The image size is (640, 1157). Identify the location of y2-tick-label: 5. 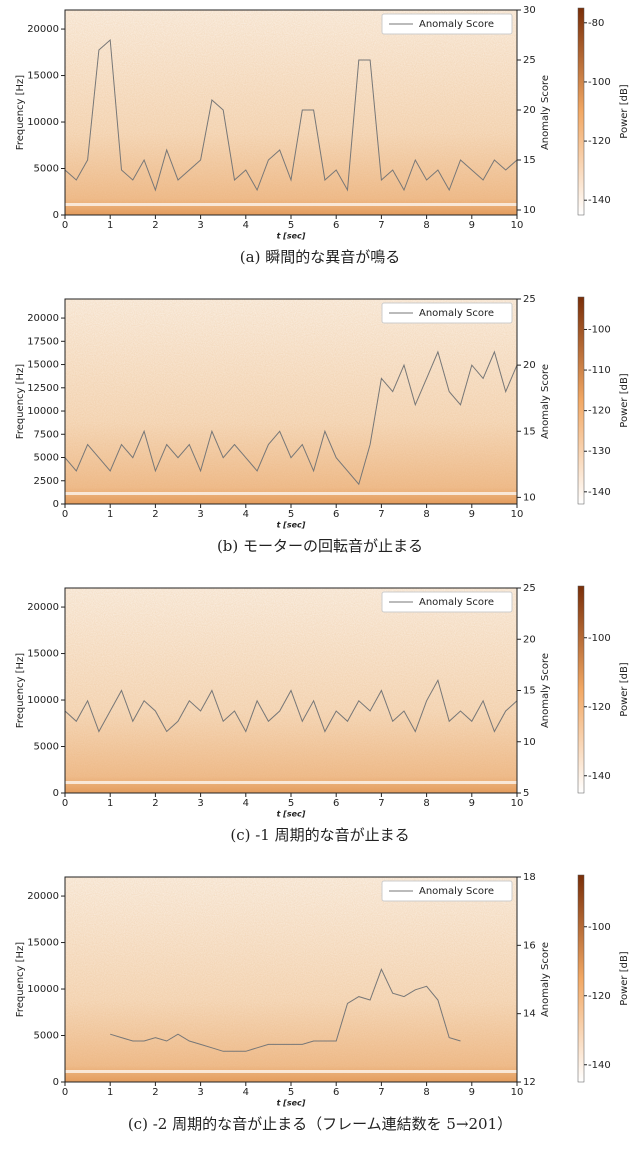
(526, 793).